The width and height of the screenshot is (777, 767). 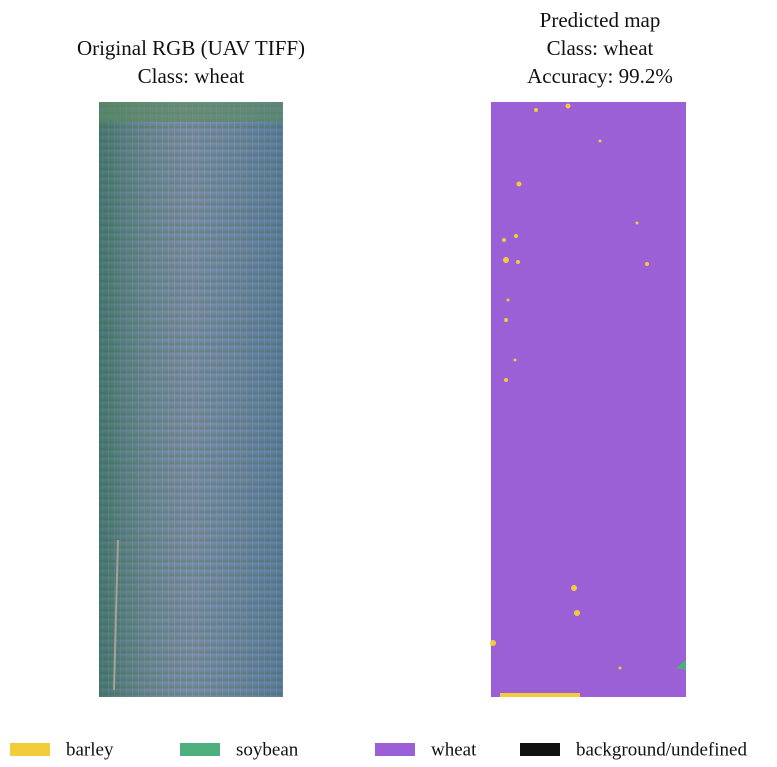 I want to click on panel-title: Predicted map, so click(x=600, y=20).